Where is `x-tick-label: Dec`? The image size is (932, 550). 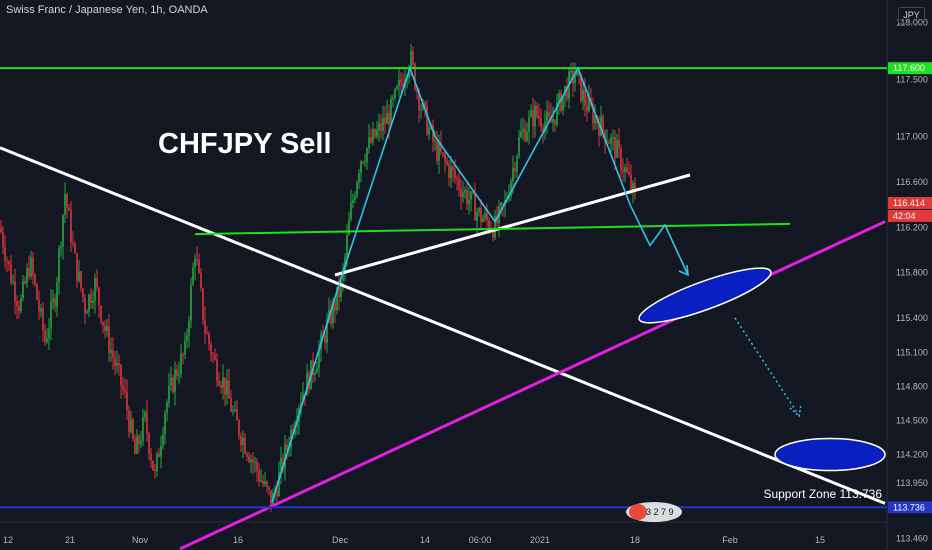
x-tick-label: Dec is located at coordinates (340, 540).